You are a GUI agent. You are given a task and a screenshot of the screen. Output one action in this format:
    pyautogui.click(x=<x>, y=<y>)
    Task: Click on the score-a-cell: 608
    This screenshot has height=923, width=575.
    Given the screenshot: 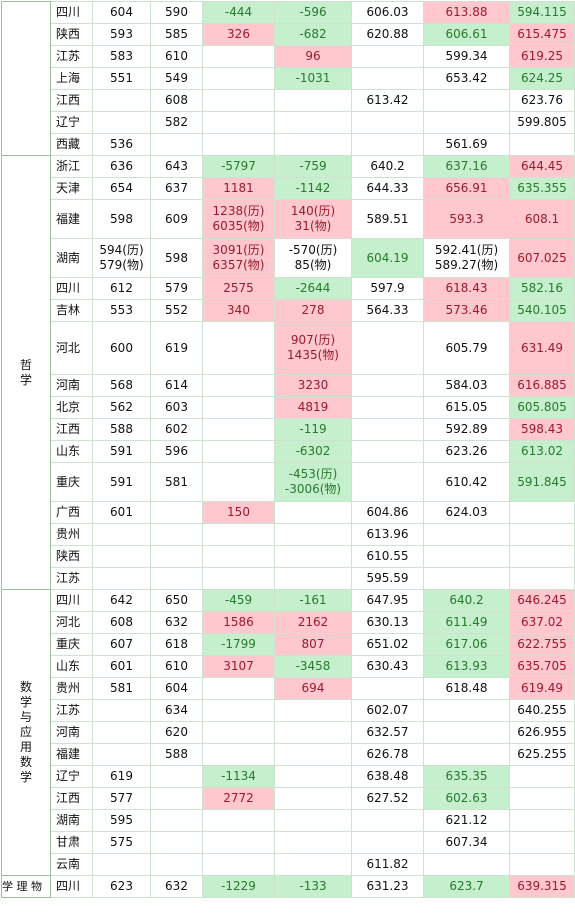 What is the action you would take?
    pyautogui.click(x=121, y=622)
    